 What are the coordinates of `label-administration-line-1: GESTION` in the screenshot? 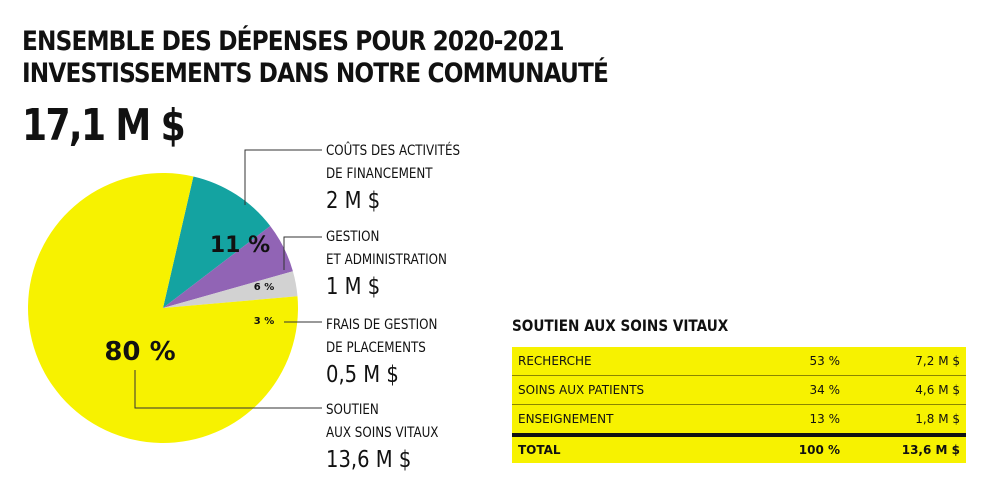 It's located at (353, 237).